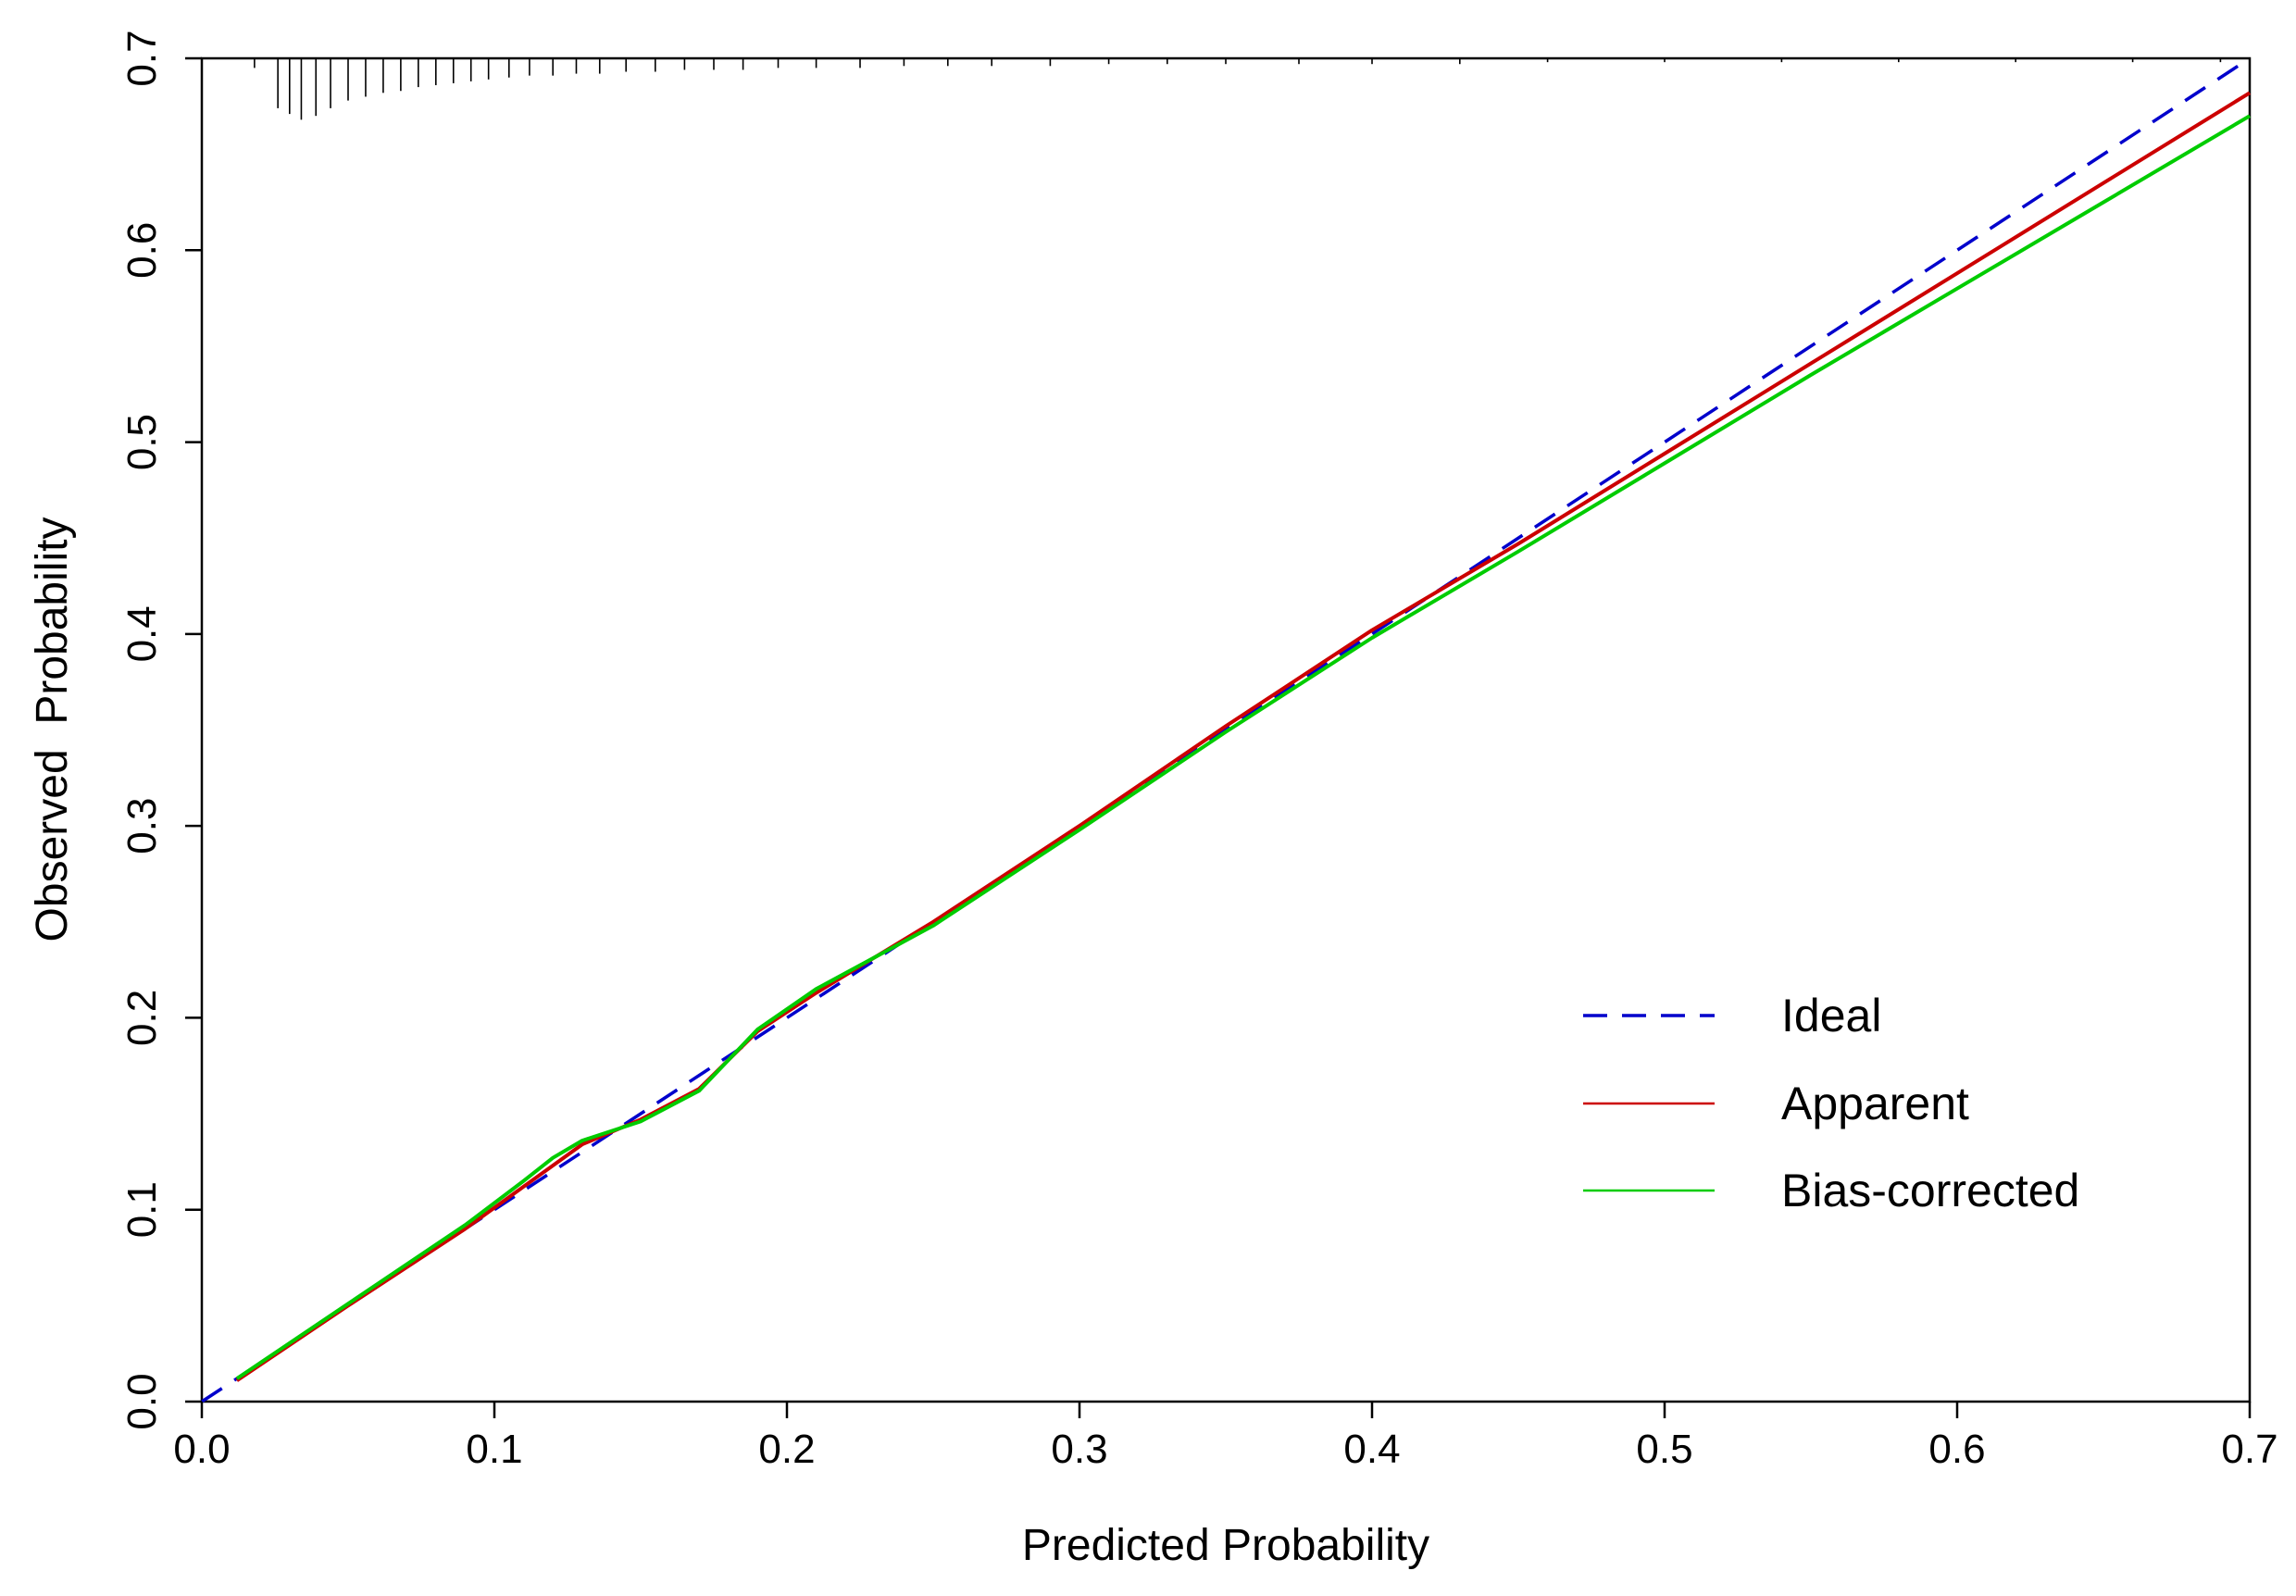 This screenshot has width=2296, height=1596. I want to click on legend-label: Bias-corrected, so click(1930, 1190).